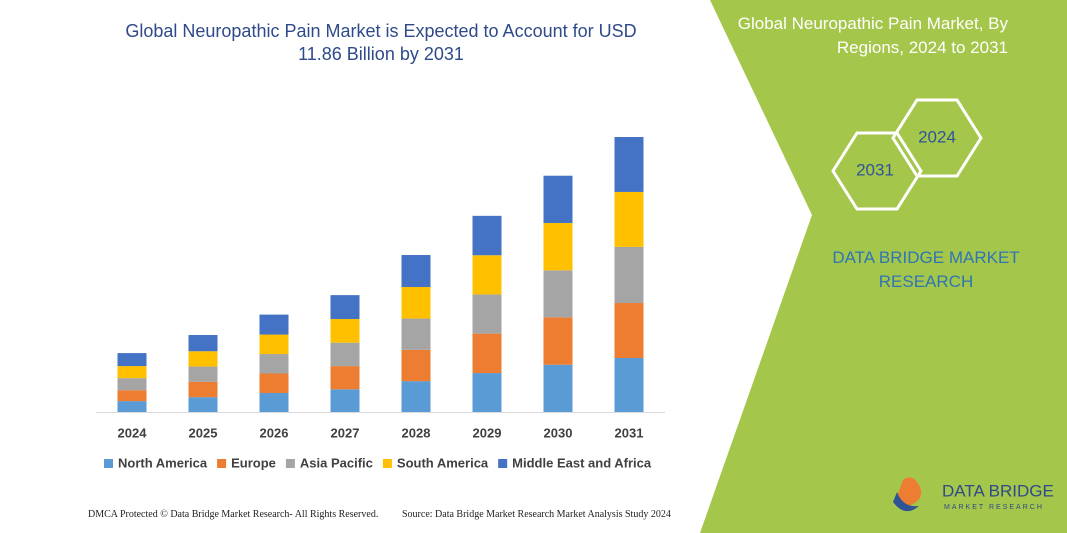 The image size is (1067, 533). What do you see at coordinates (163, 462) in the screenshot?
I see `legend-label: North America` at bounding box center [163, 462].